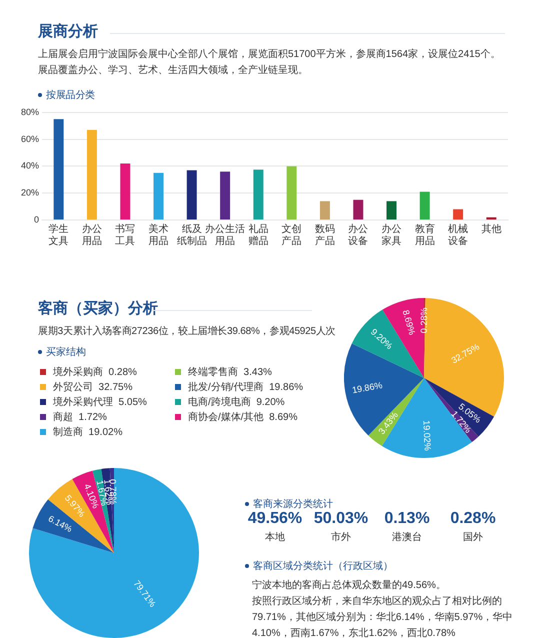 The height and width of the screenshot is (638, 534). I want to click on text: 本地, so click(275, 537).